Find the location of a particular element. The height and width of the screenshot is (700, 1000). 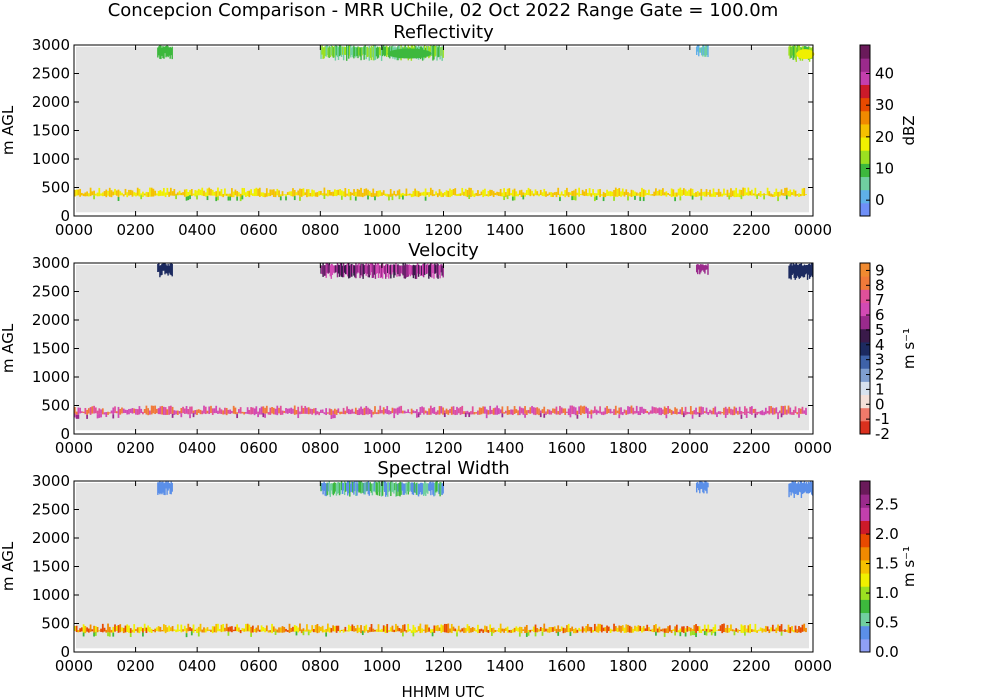

y-tick-label: 1000 is located at coordinates (51, 377).